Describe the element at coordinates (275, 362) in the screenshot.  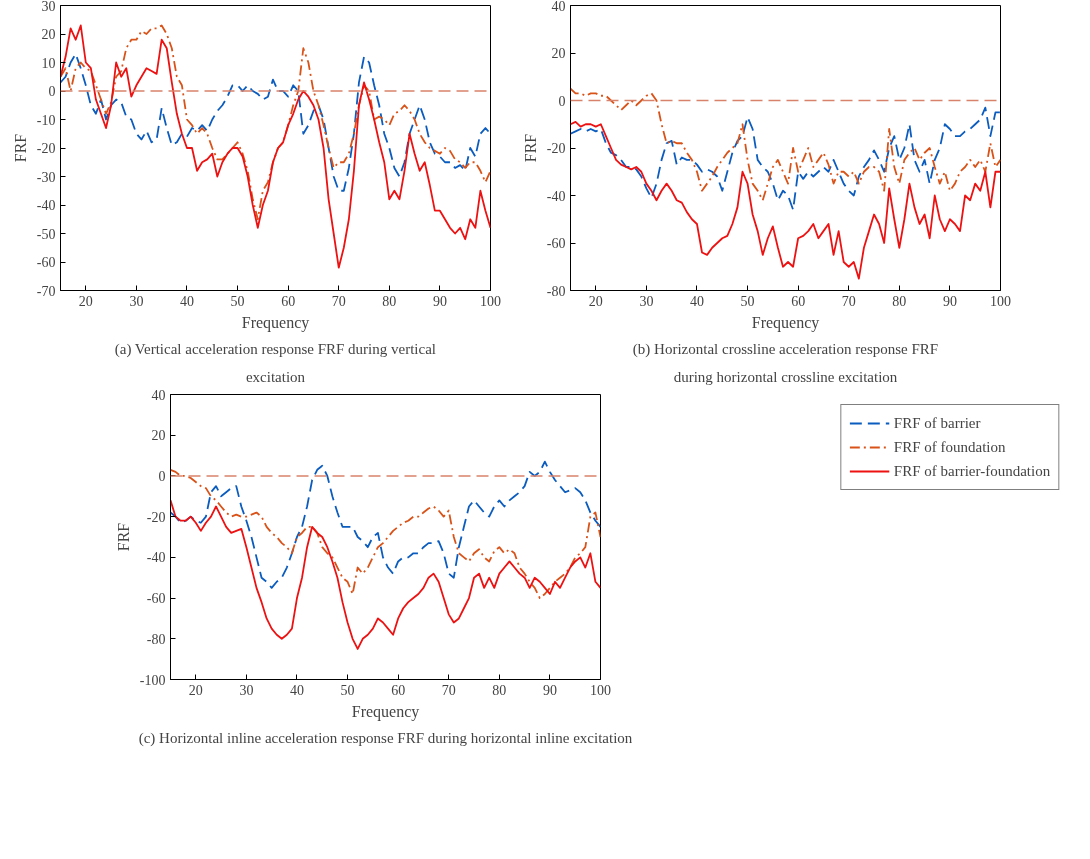
I see `text: (a) Vertical acceleration response FRF during vertical excitation` at that location.